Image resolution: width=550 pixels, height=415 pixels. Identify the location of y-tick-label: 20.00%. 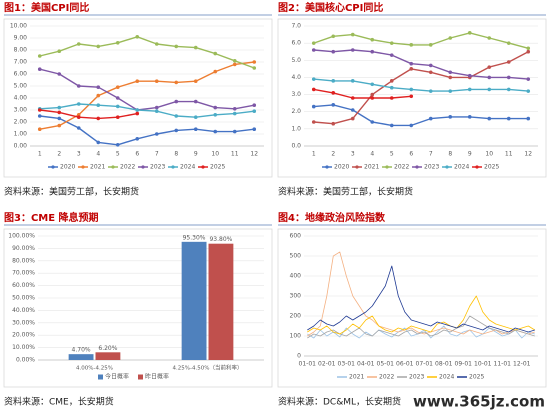
(23, 335).